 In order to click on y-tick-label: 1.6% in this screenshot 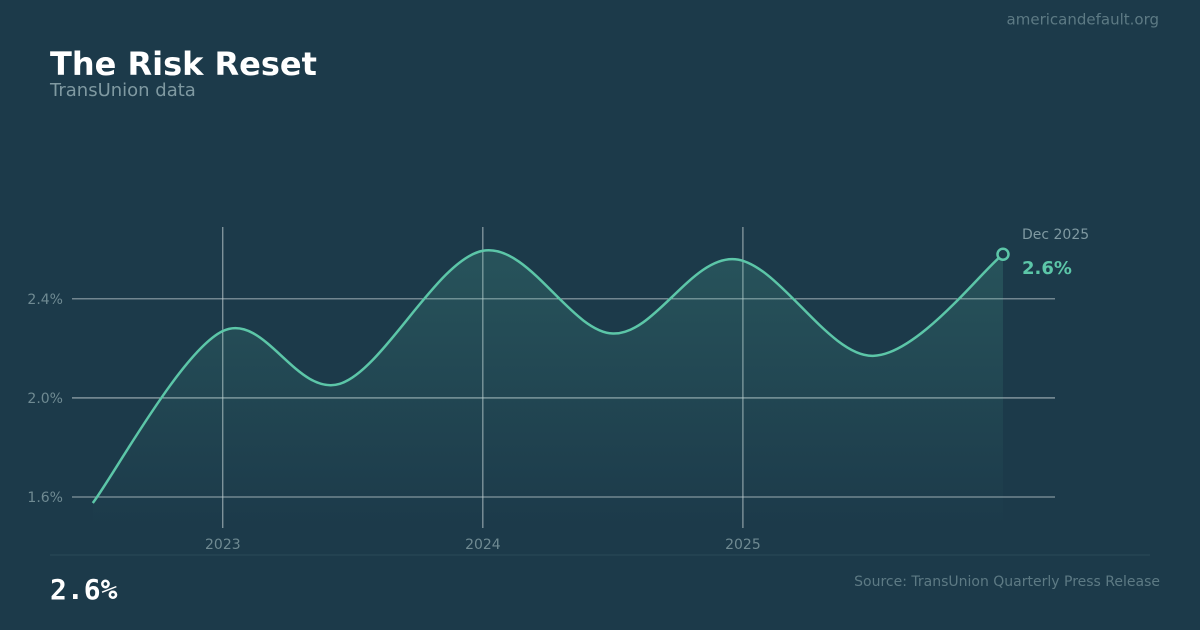, I will do `click(45, 498)`.